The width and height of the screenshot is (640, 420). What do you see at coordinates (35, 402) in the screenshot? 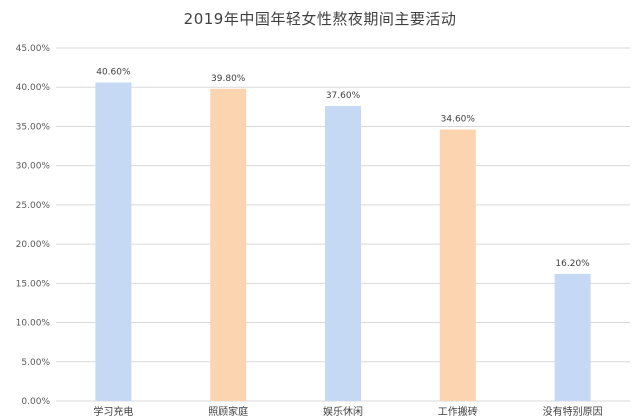
I see `y-tick-label: 0.00%` at bounding box center [35, 402].